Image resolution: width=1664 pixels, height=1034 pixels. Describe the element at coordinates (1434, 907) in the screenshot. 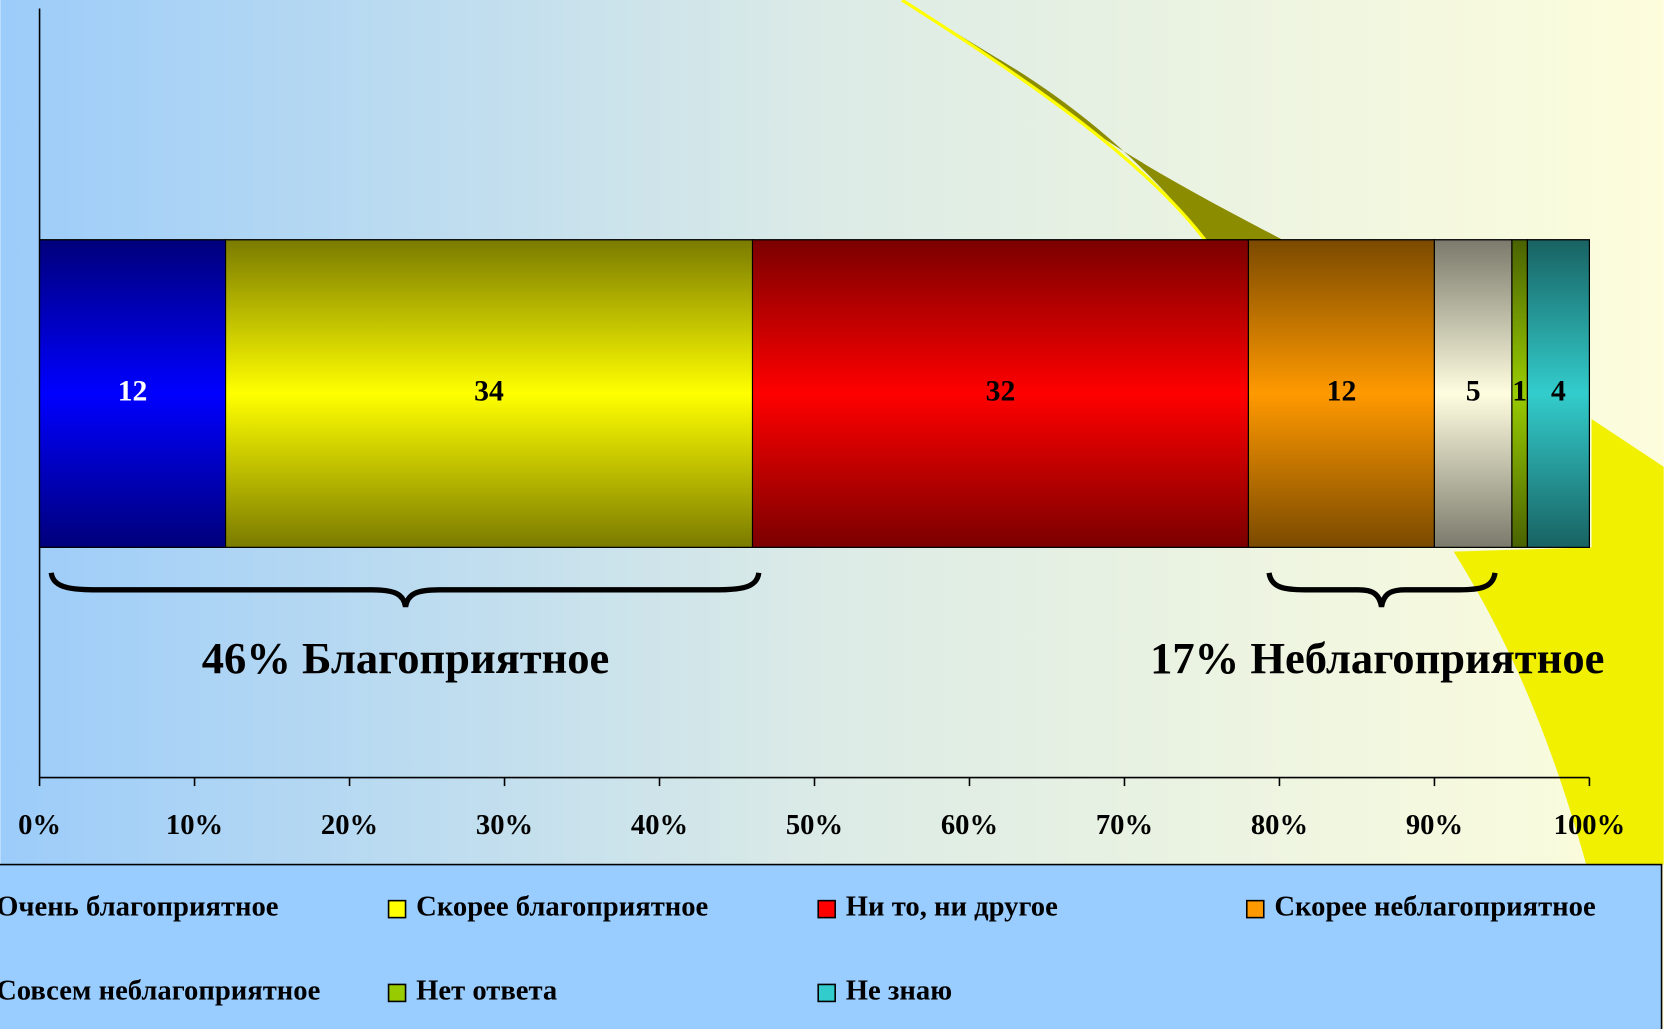

I see `legend-label: Скорее неблагоприятное` at that location.